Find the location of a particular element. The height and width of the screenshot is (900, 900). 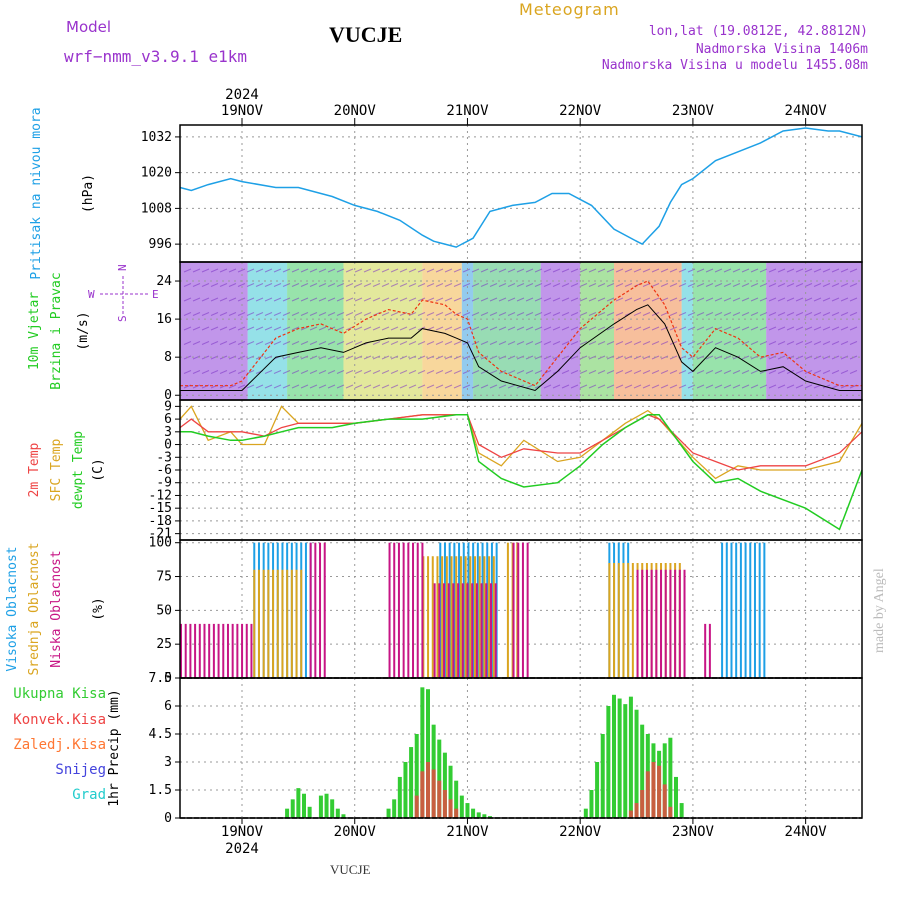

bottom-day-label: 19NOV is located at coordinates (242, 832).